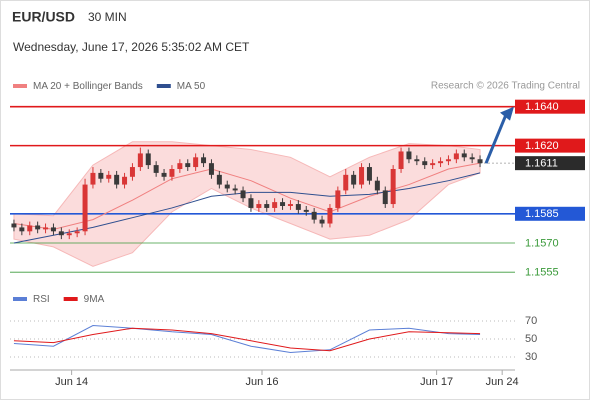 The image size is (590, 405). I want to click on x-tick-label: Jun 24, so click(502, 382).